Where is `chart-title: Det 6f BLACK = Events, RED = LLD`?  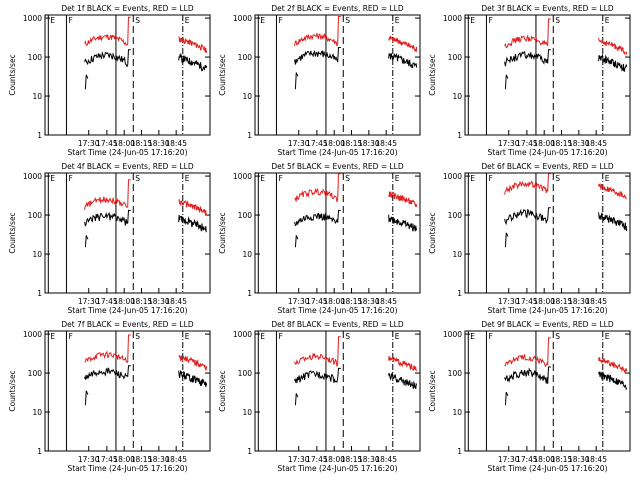
chart-title: Det 6f BLACK = Events, RED = LLD is located at coordinates (547, 166).